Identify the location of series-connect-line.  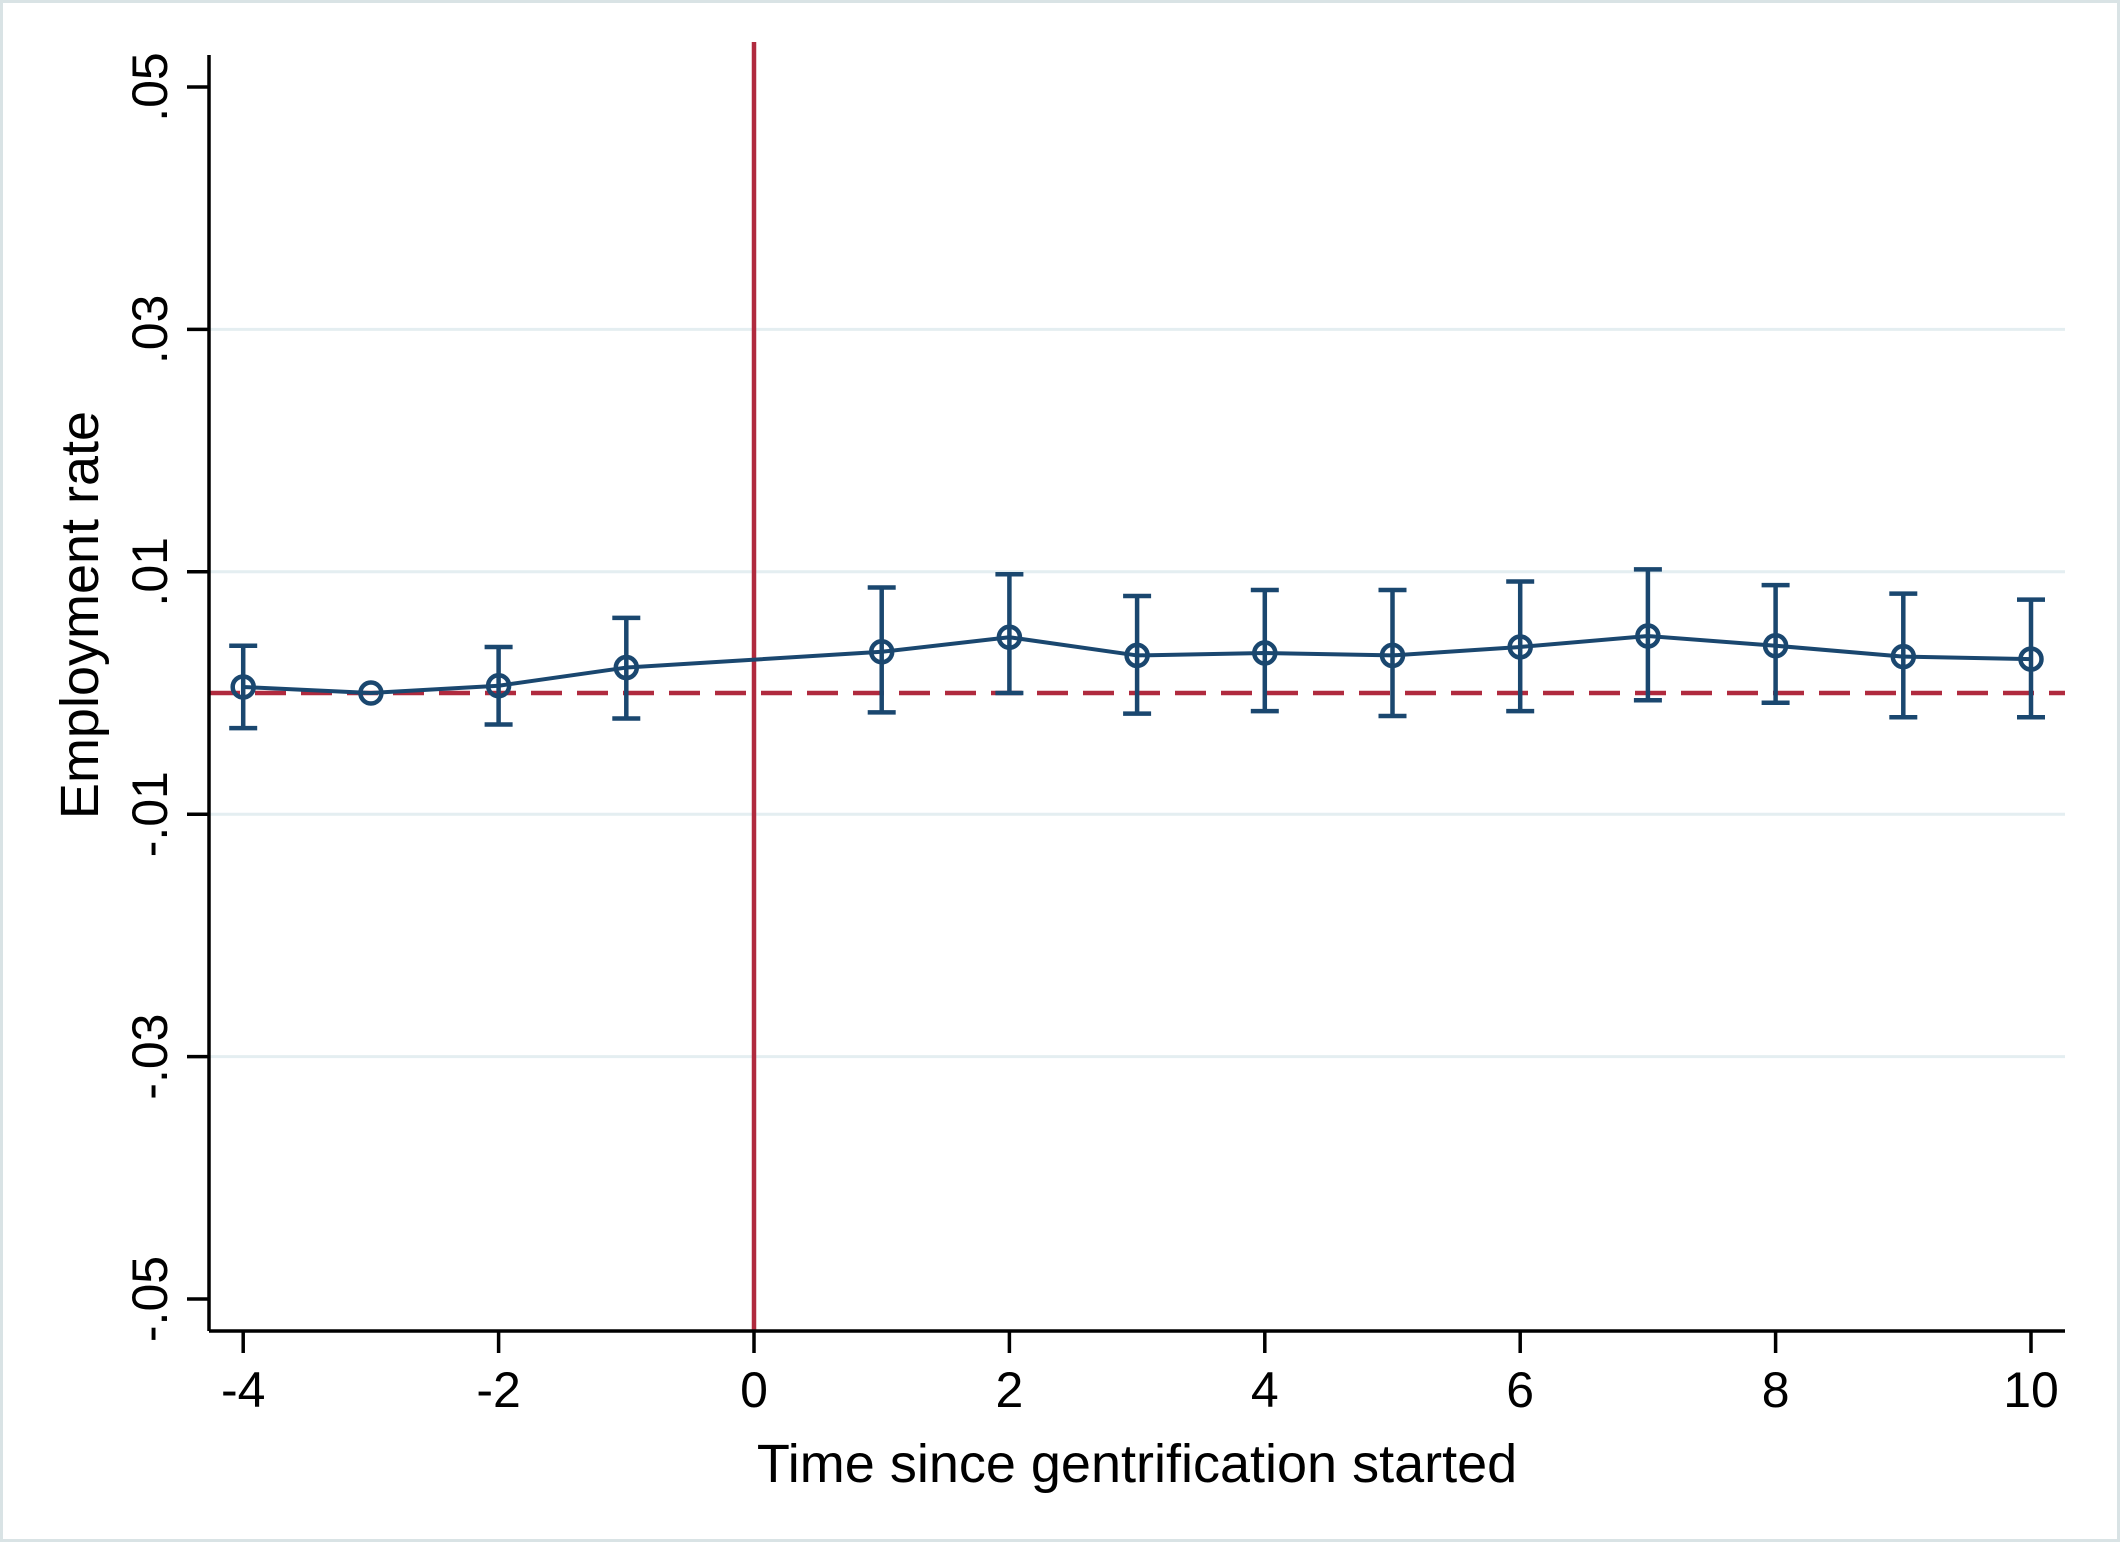
(1137, 664).